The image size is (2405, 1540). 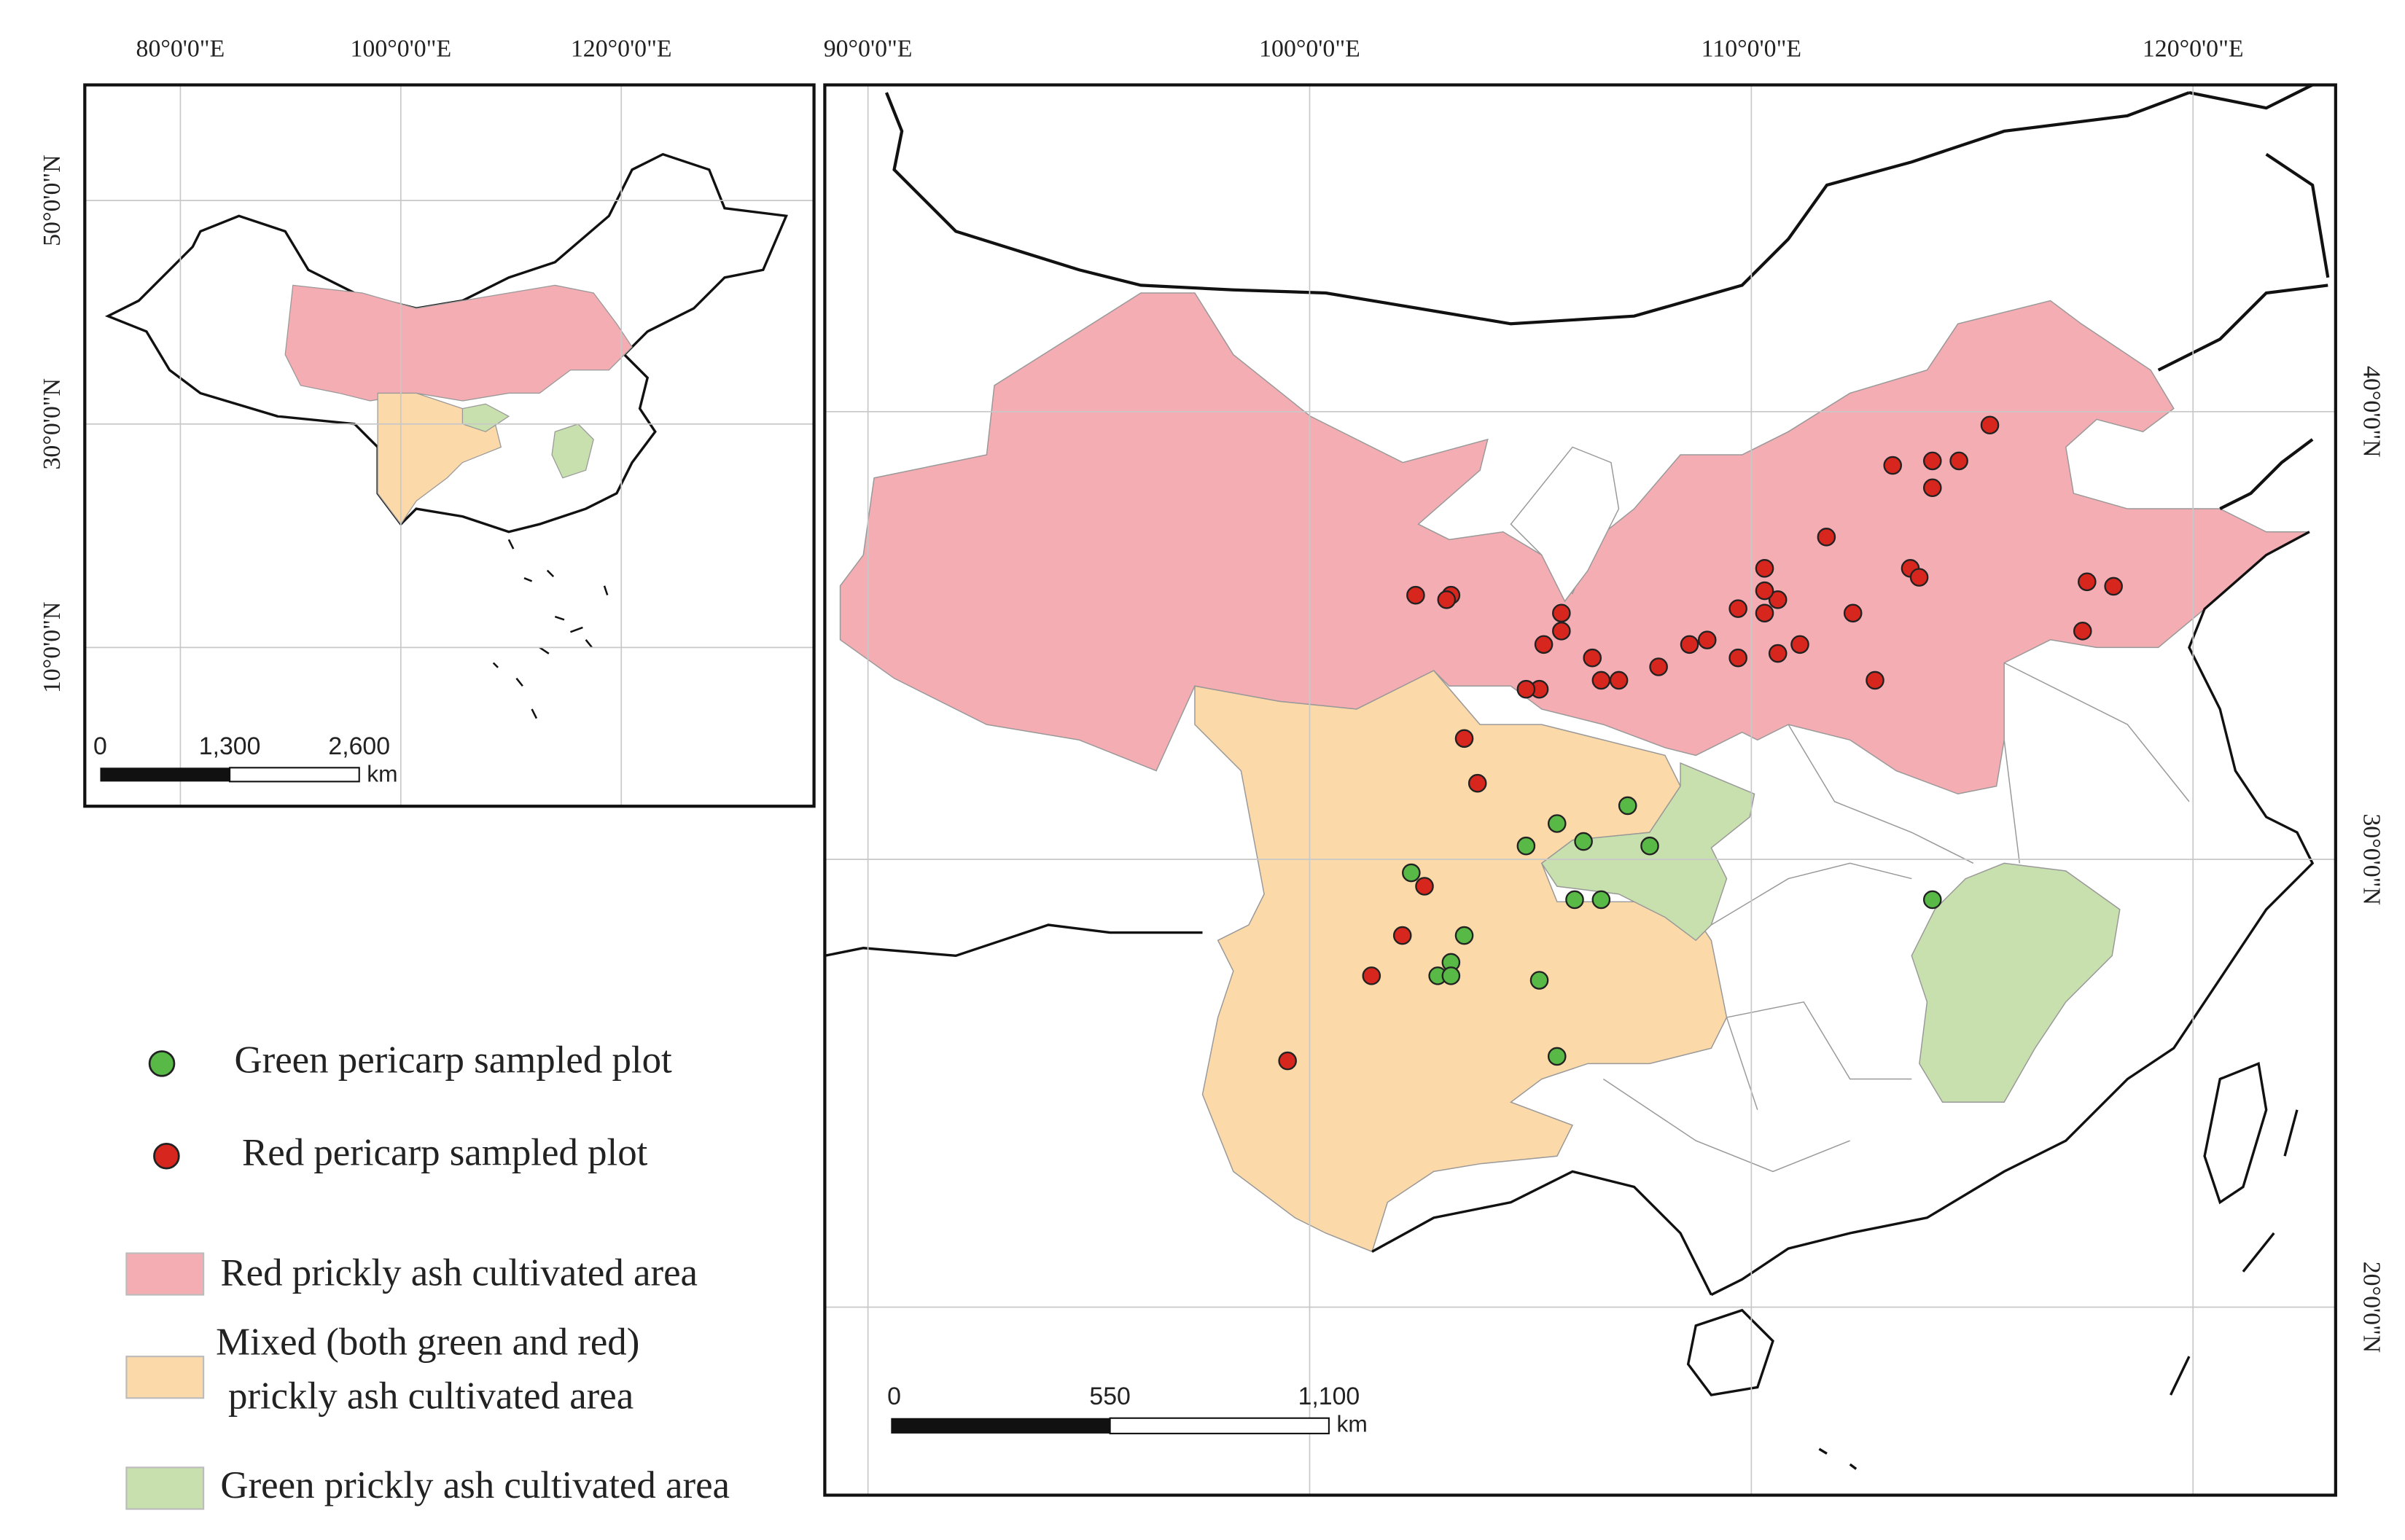 I want to click on scale-label: 2,600, so click(x=359, y=746).